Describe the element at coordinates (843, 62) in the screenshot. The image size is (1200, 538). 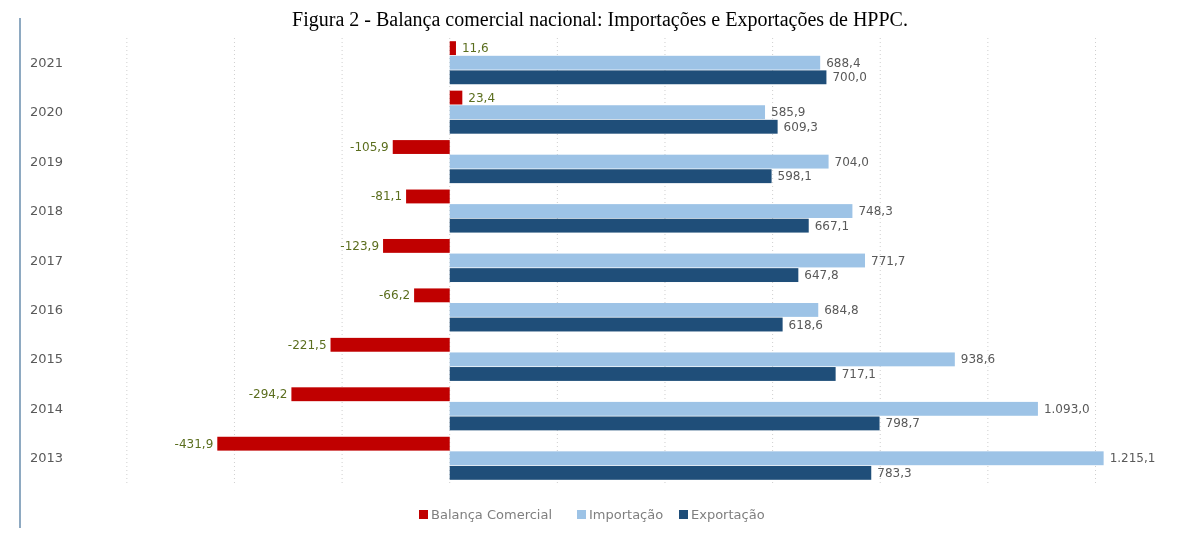
I see `data-label: 688,4` at that location.